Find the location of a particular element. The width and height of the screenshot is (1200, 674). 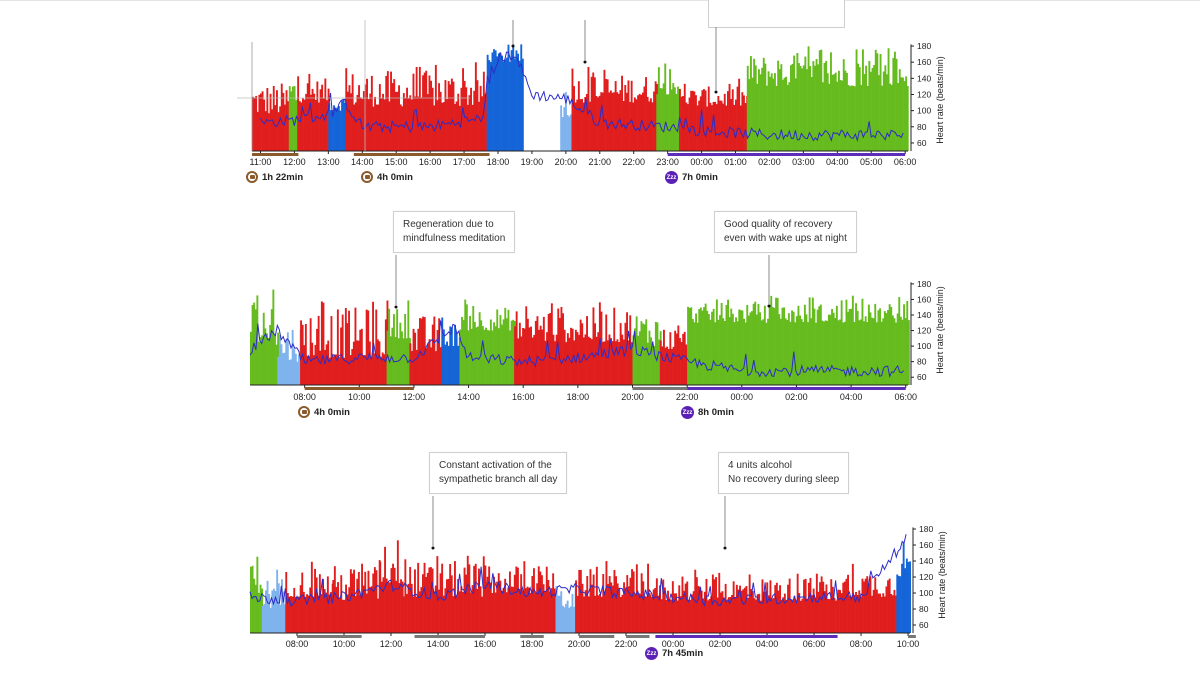

y-tick-label: 100 is located at coordinates (926, 593).